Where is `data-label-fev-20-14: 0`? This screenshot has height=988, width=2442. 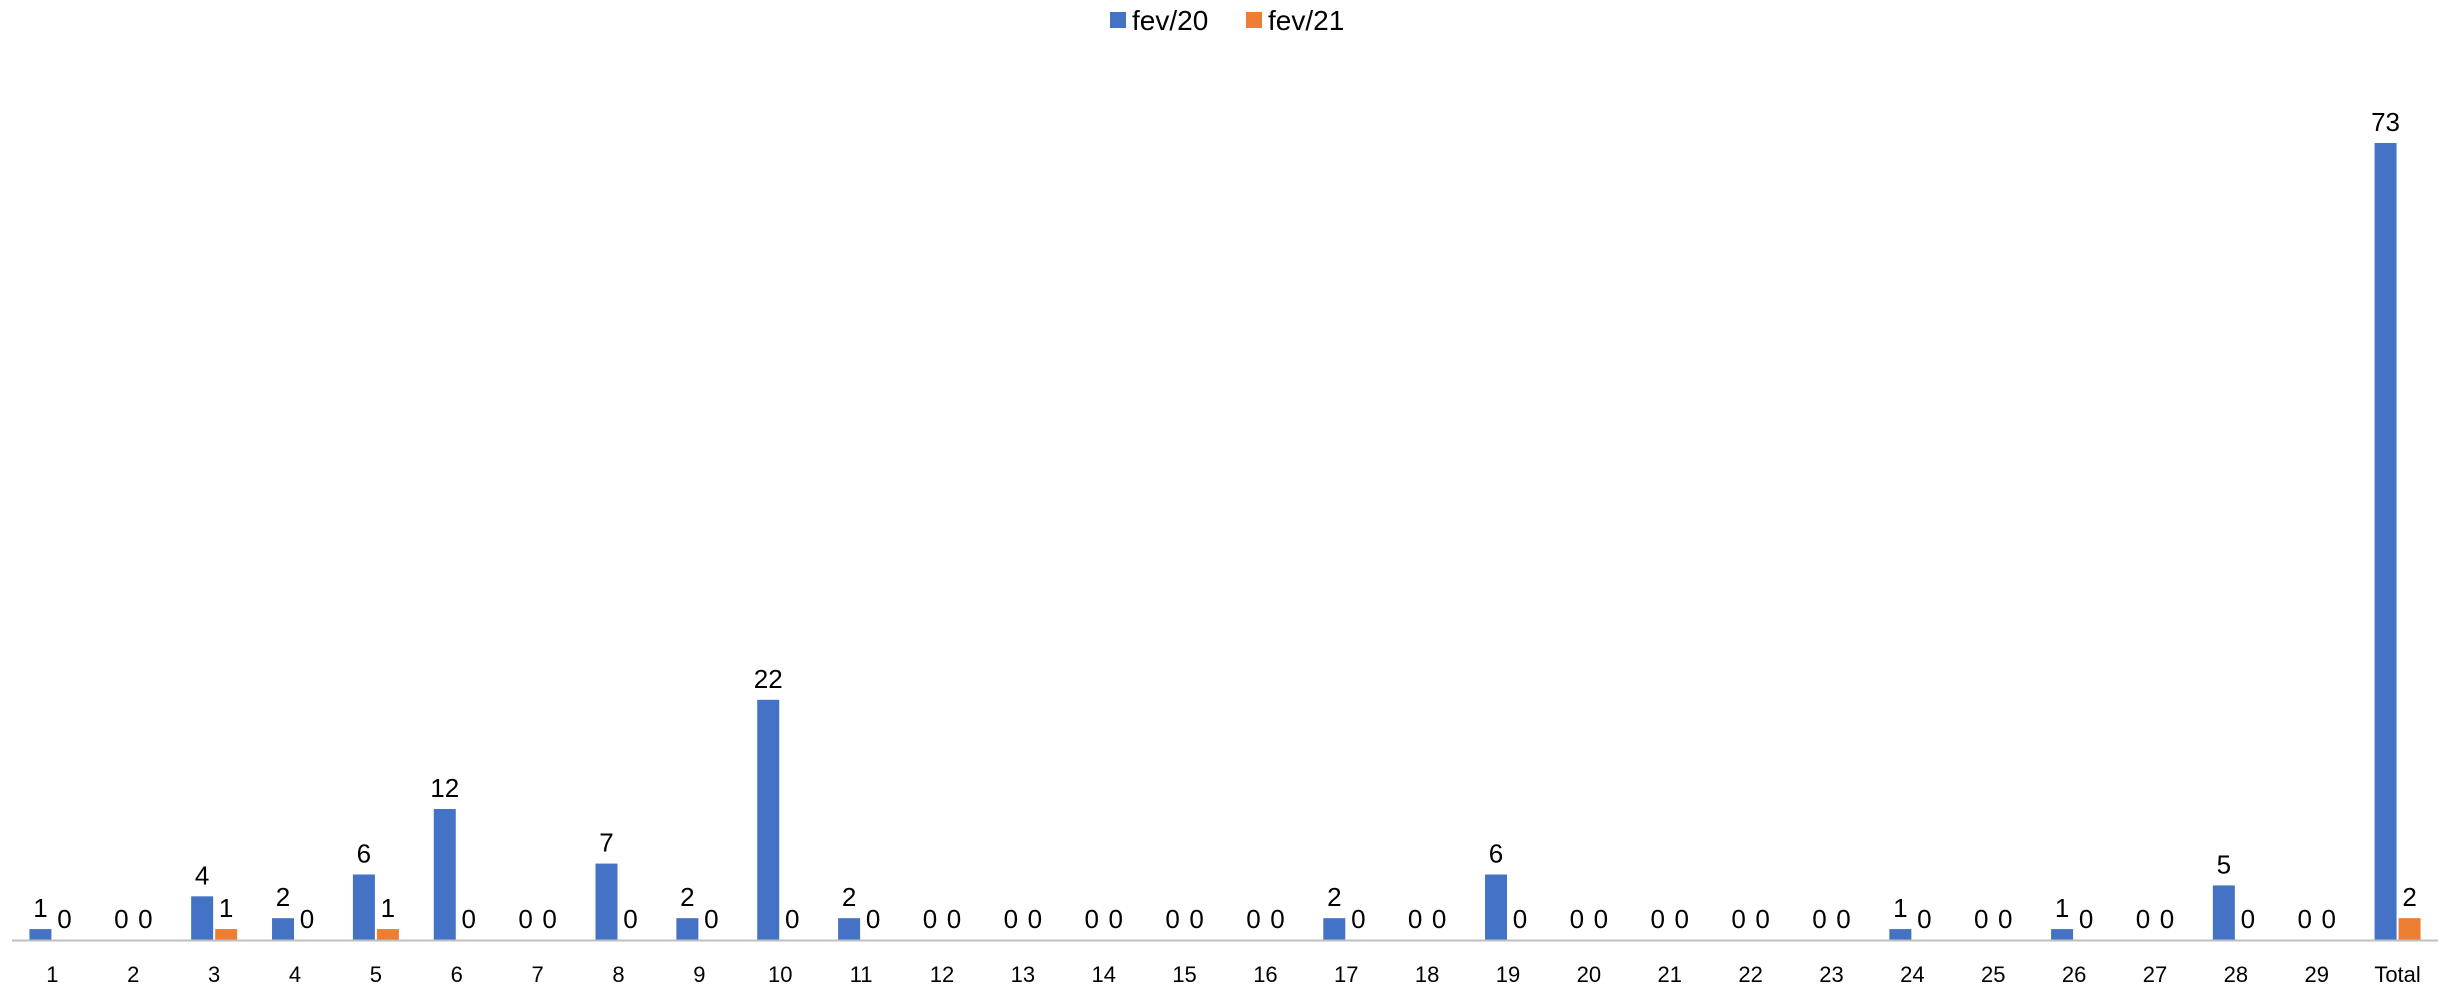 data-label-fev-20-14: 0 is located at coordinates (1091, 919).